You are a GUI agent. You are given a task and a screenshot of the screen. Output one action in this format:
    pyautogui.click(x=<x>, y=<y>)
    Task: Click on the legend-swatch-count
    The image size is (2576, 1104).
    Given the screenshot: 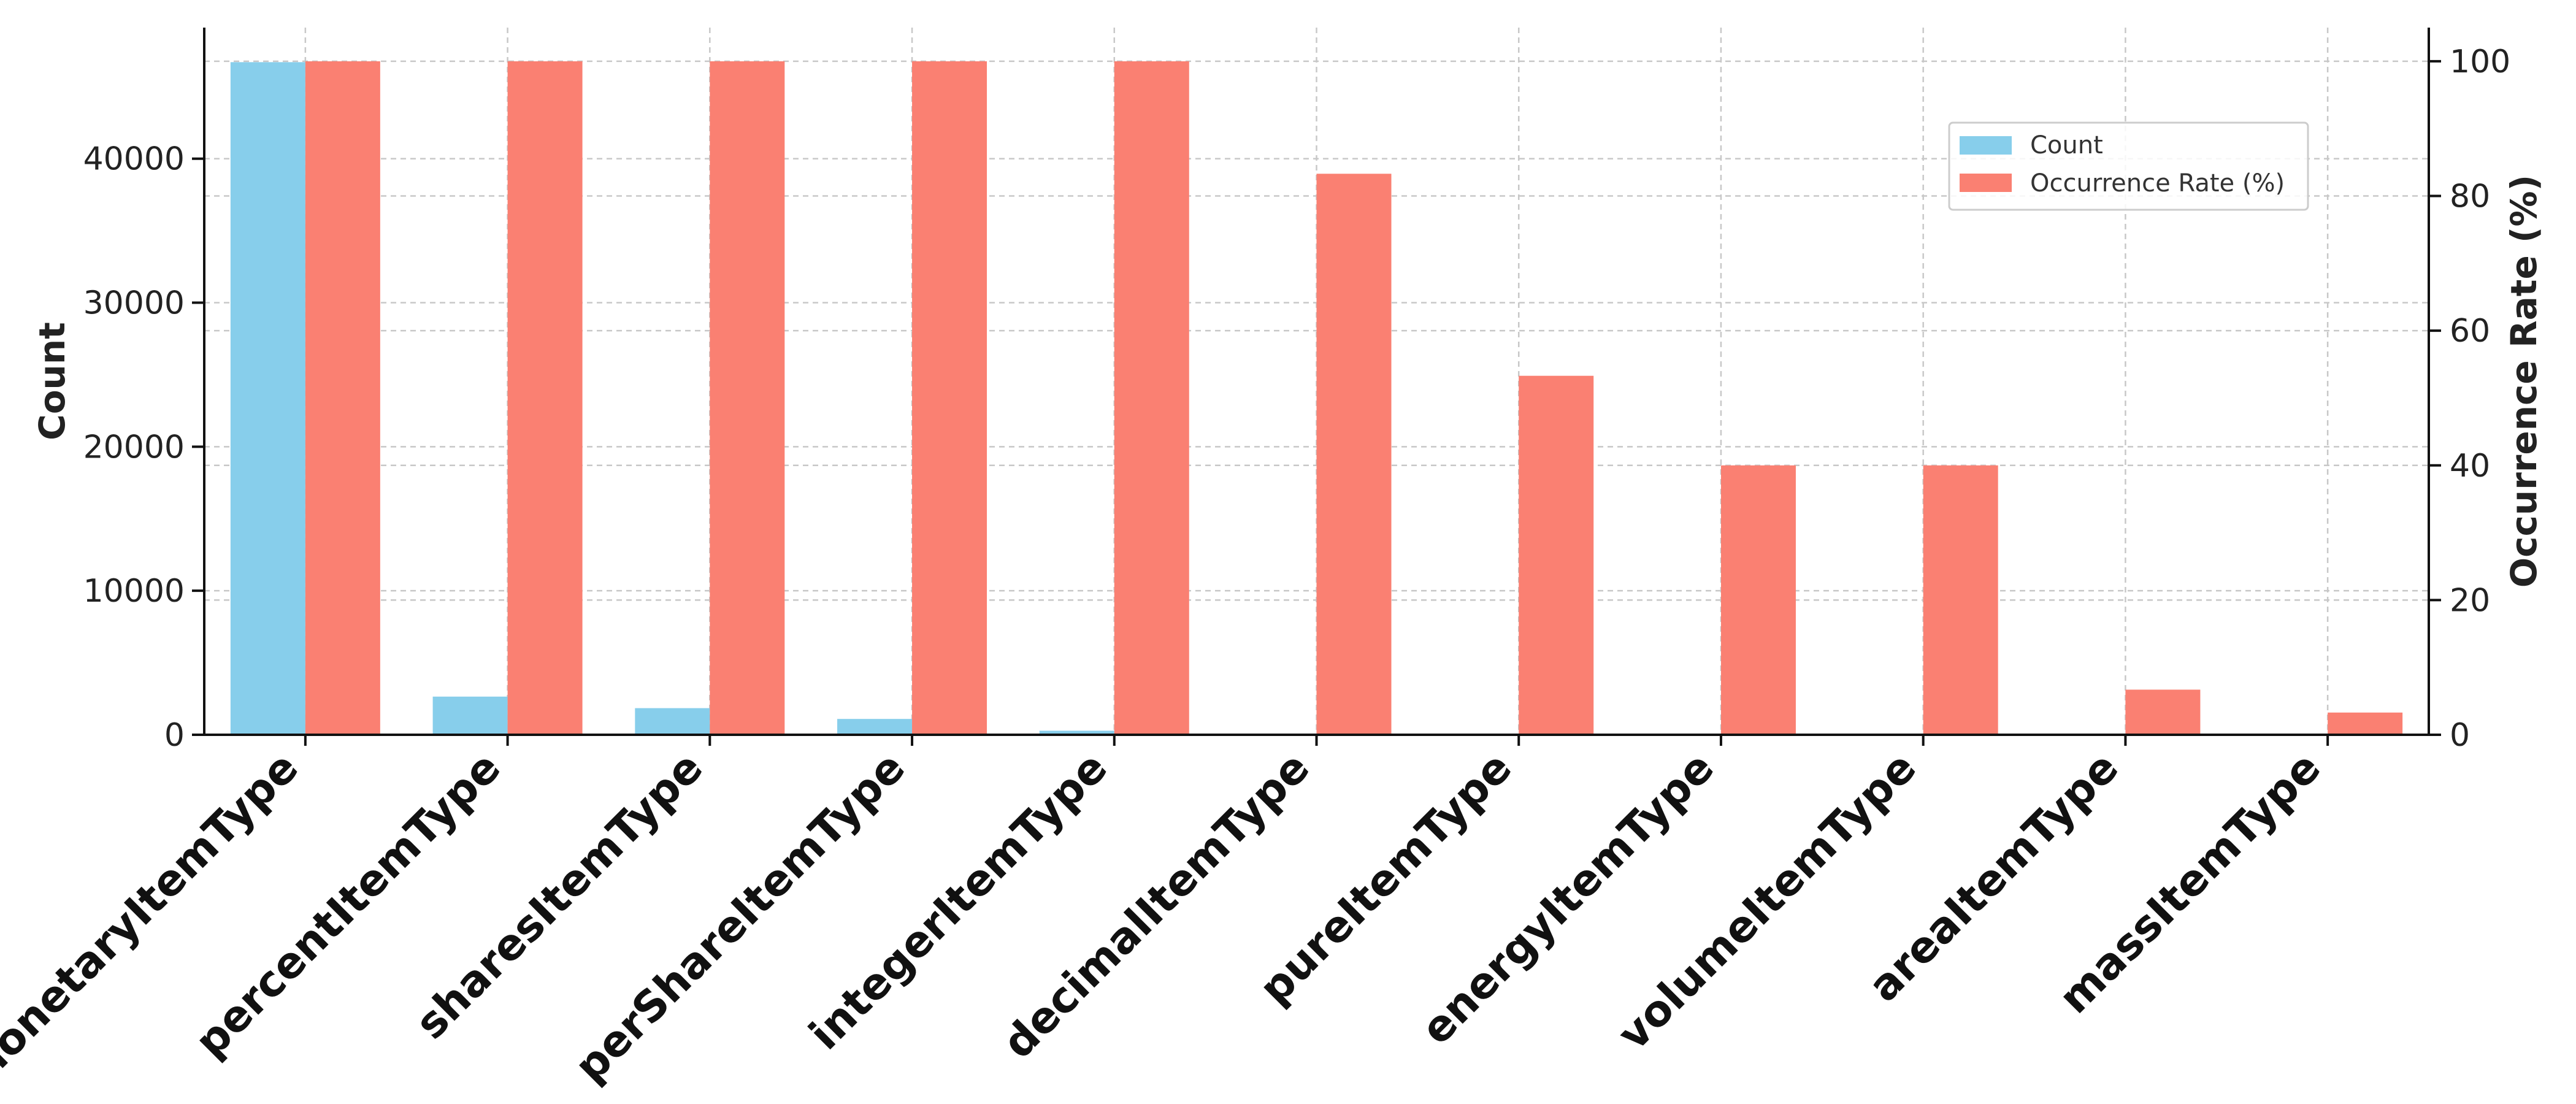 What is the action you would take?
    pyautogui.click(x=1986, y=145)
    